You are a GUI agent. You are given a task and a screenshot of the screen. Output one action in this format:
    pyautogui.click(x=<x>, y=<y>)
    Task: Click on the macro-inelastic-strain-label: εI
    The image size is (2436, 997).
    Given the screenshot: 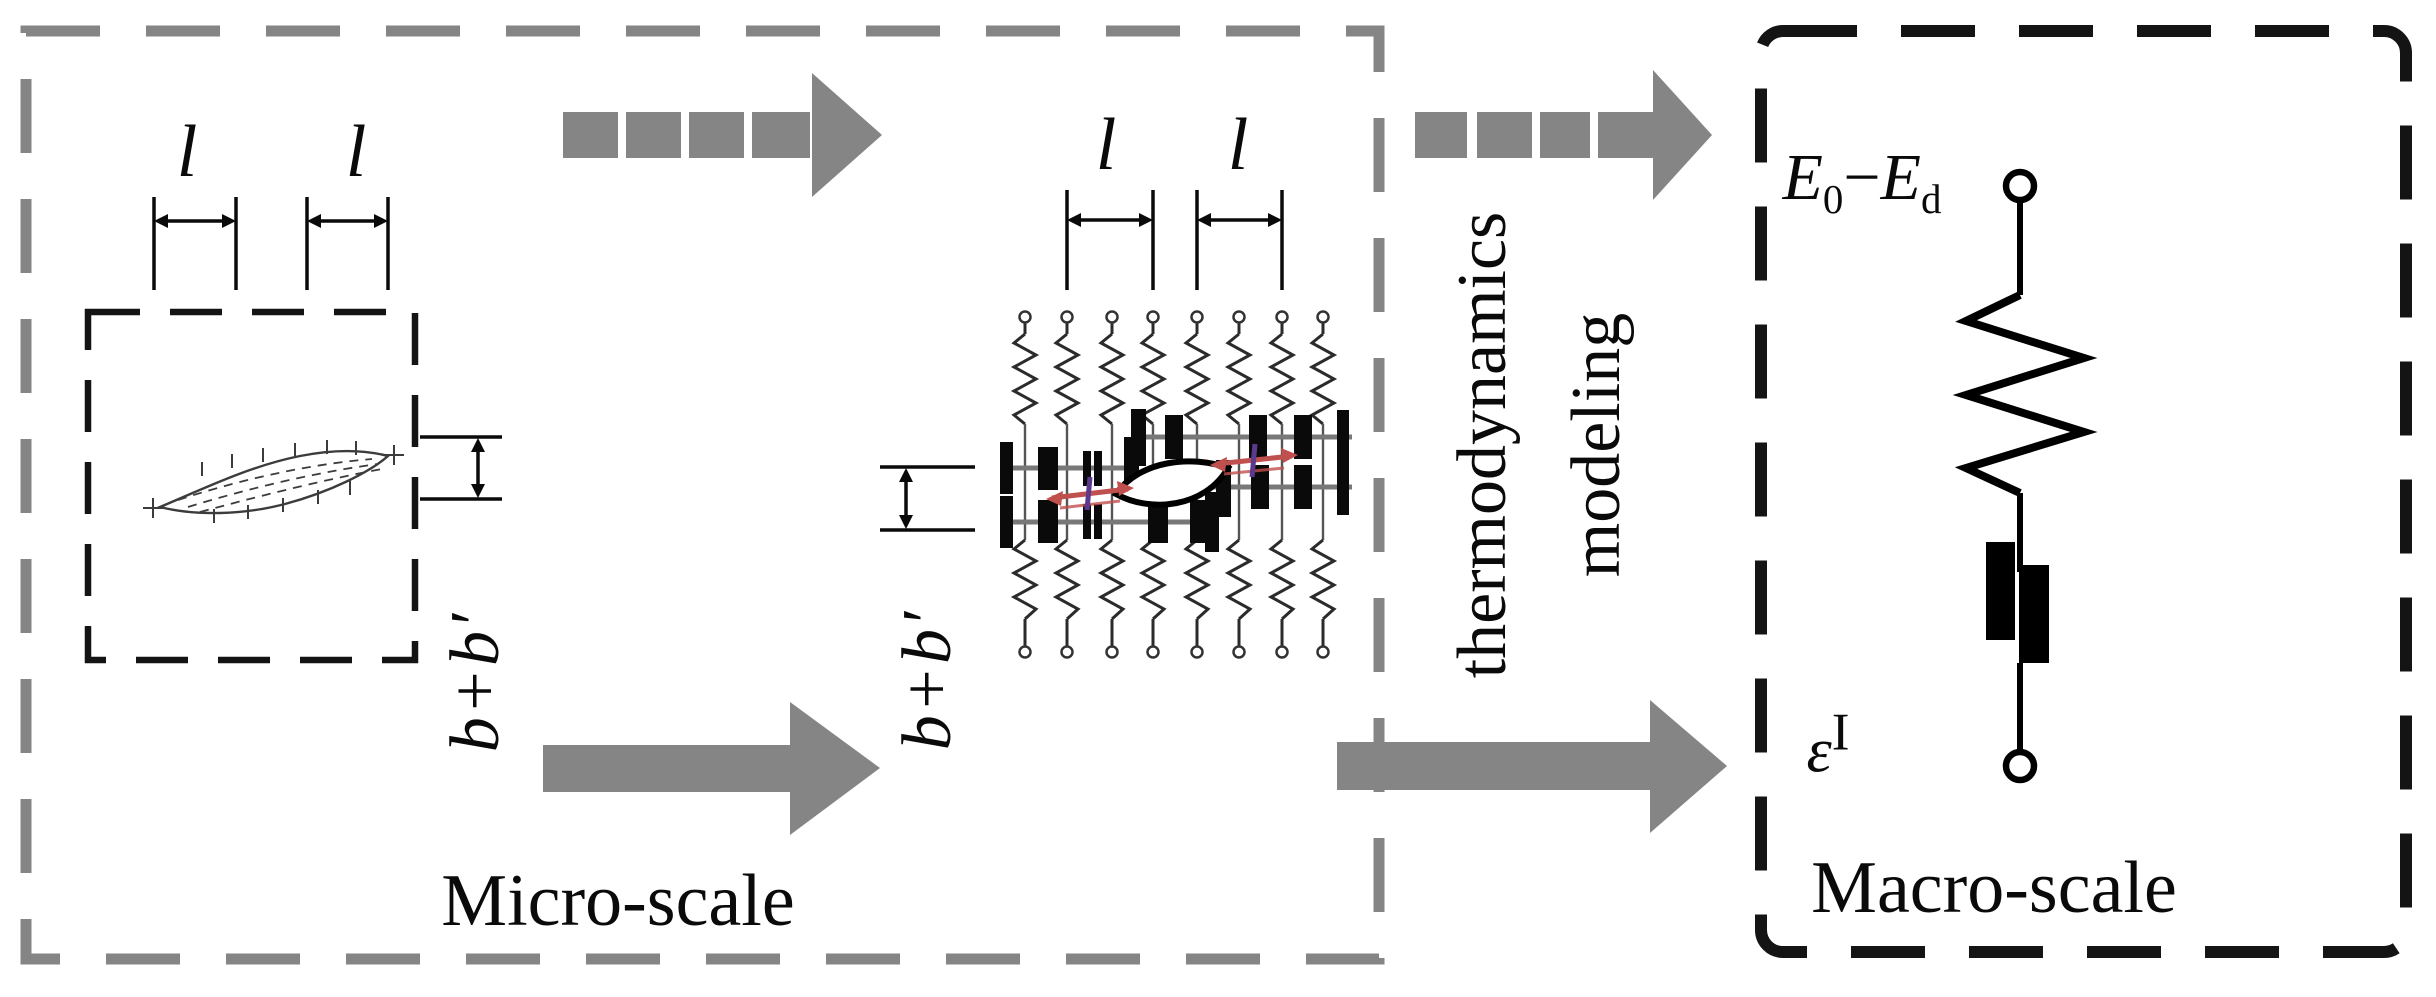 What is the action you would take?
    pyautogui.click(x=1828, y=743)
    